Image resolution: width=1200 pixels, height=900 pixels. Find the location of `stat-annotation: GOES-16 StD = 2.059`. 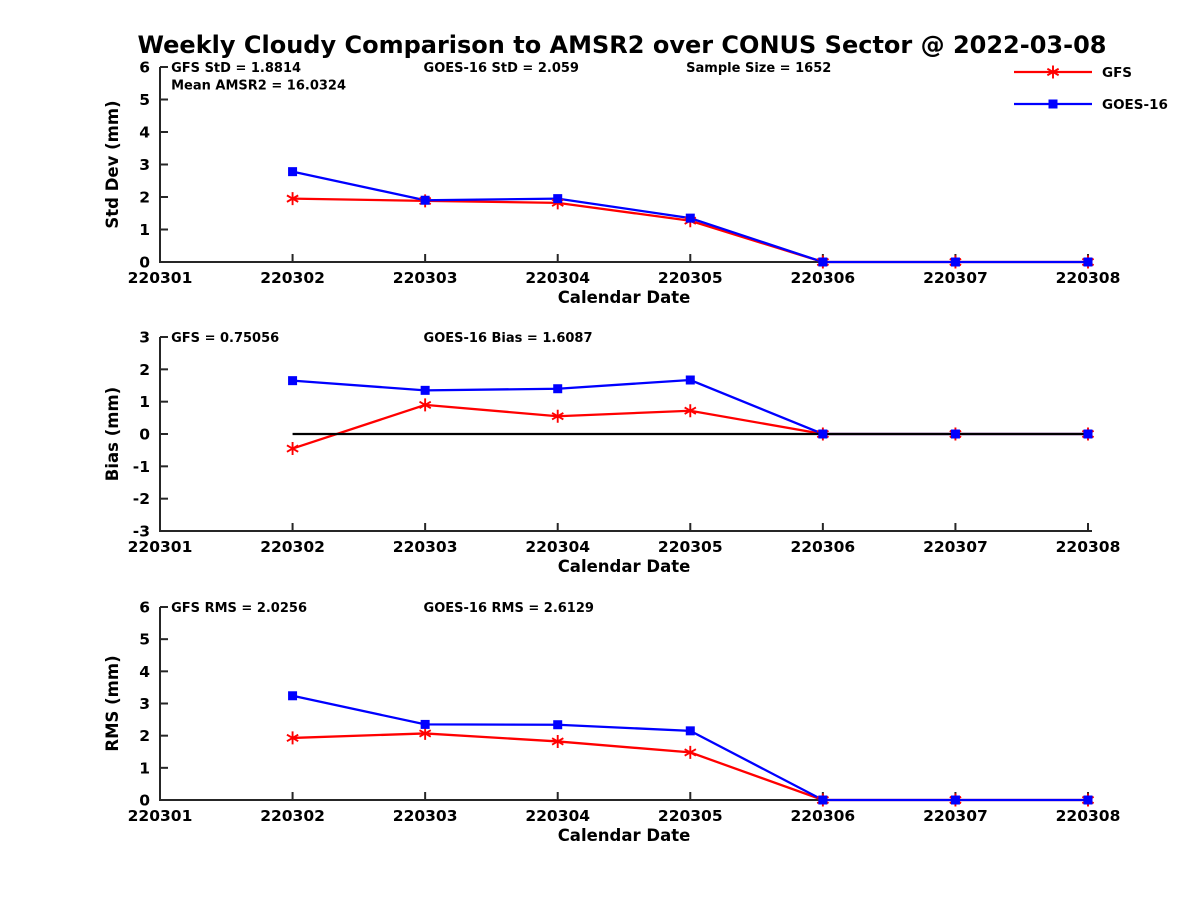

stat-annotation: GOES-16 StD = 2.059 is located at coordinates (501, 68).